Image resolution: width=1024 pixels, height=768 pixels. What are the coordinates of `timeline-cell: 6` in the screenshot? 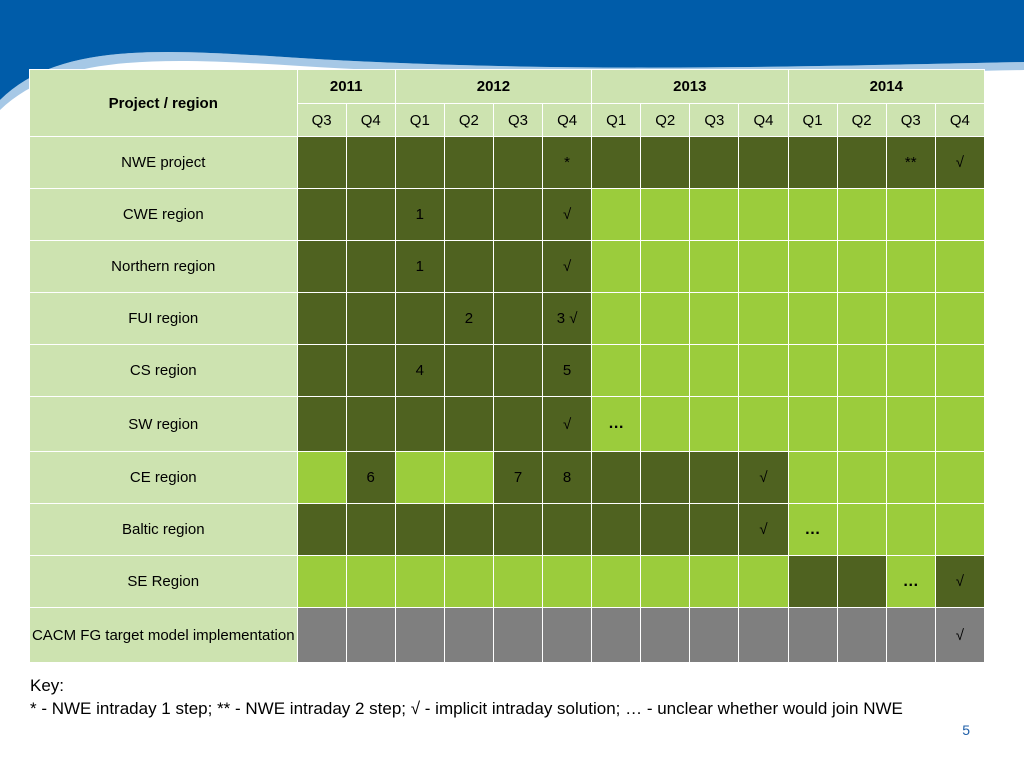 It's located at (370, 477).